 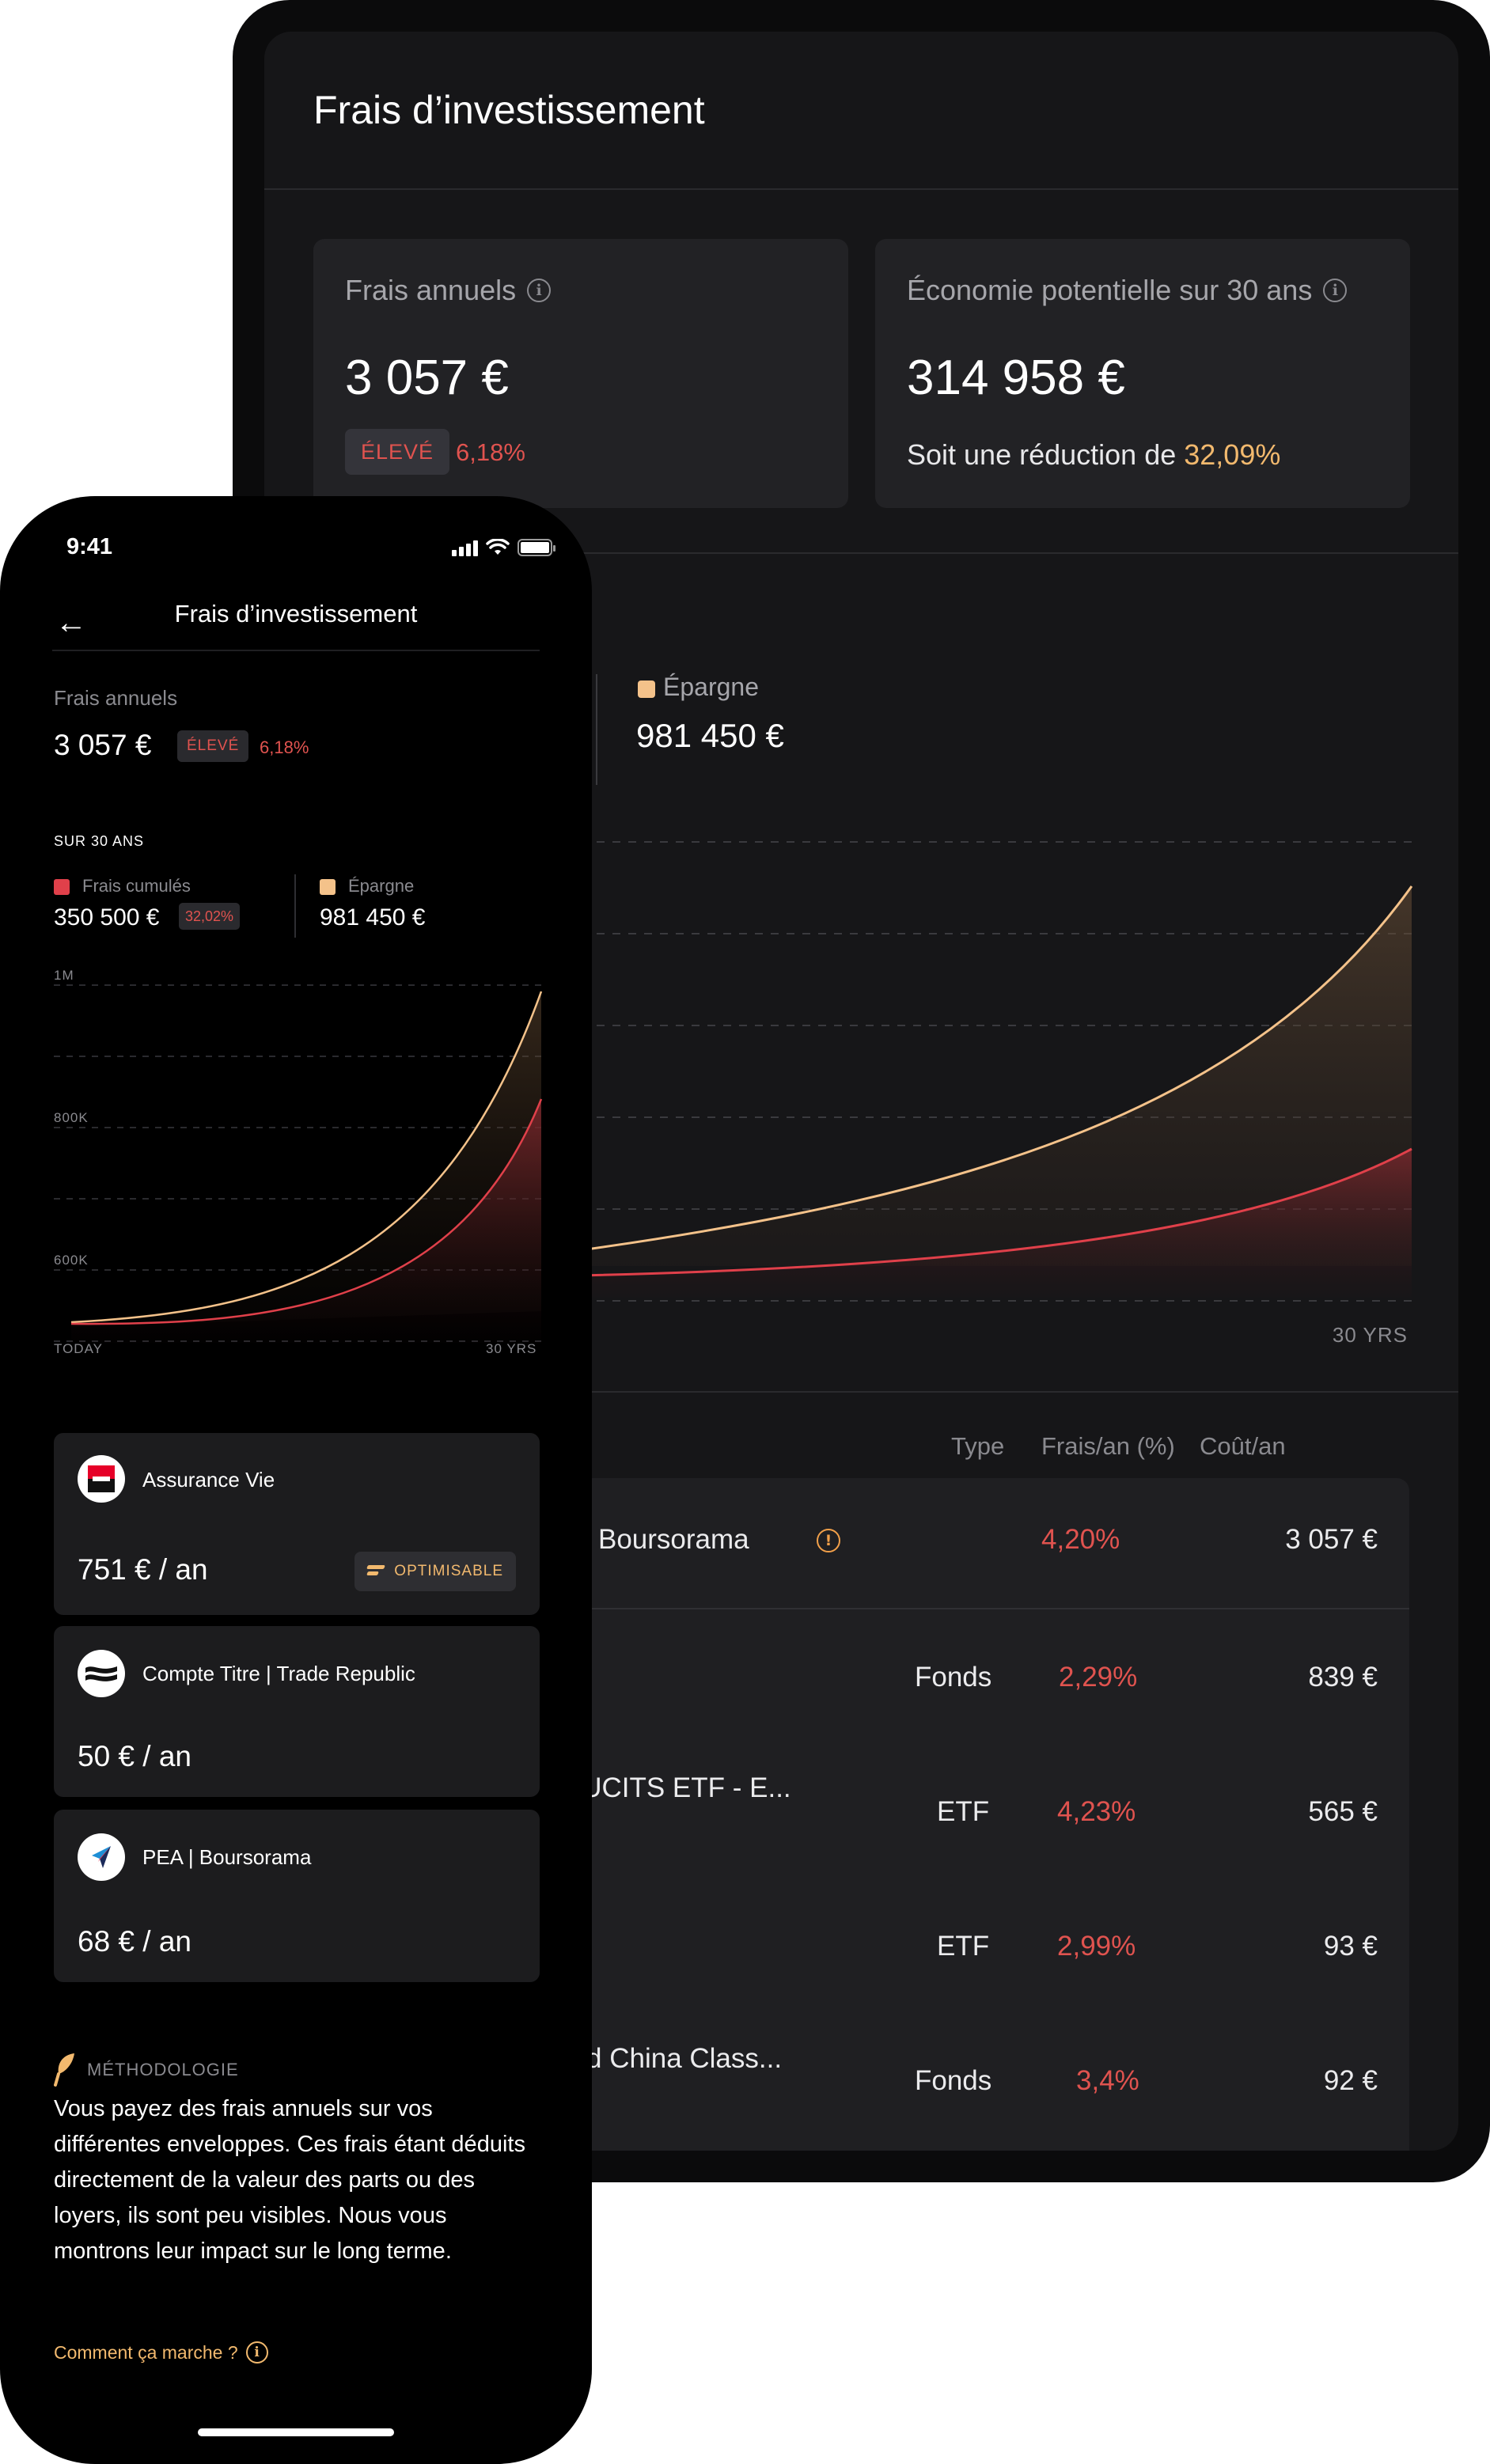 What do you see at coordinates (71, 1260) in the screenshot?
I see `y-axis-label: 600K` at bounding box center [71, 1260].